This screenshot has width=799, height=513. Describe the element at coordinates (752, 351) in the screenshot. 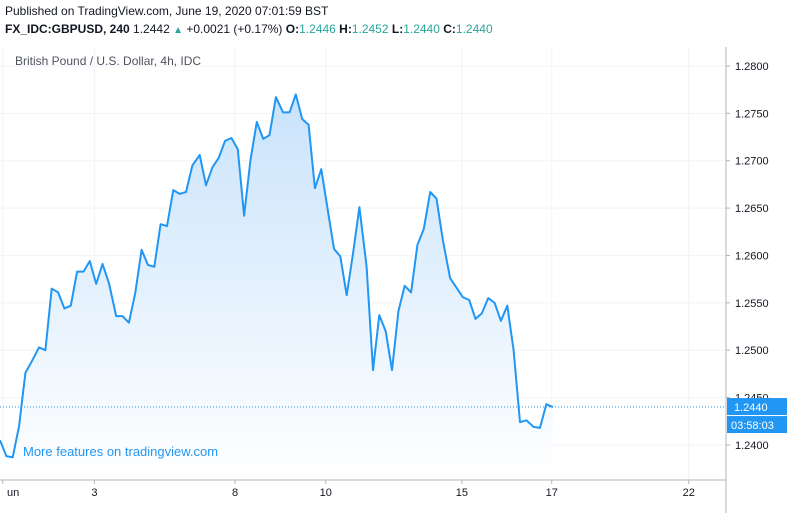

I see `y-tick-label: 1.2500` at that location.